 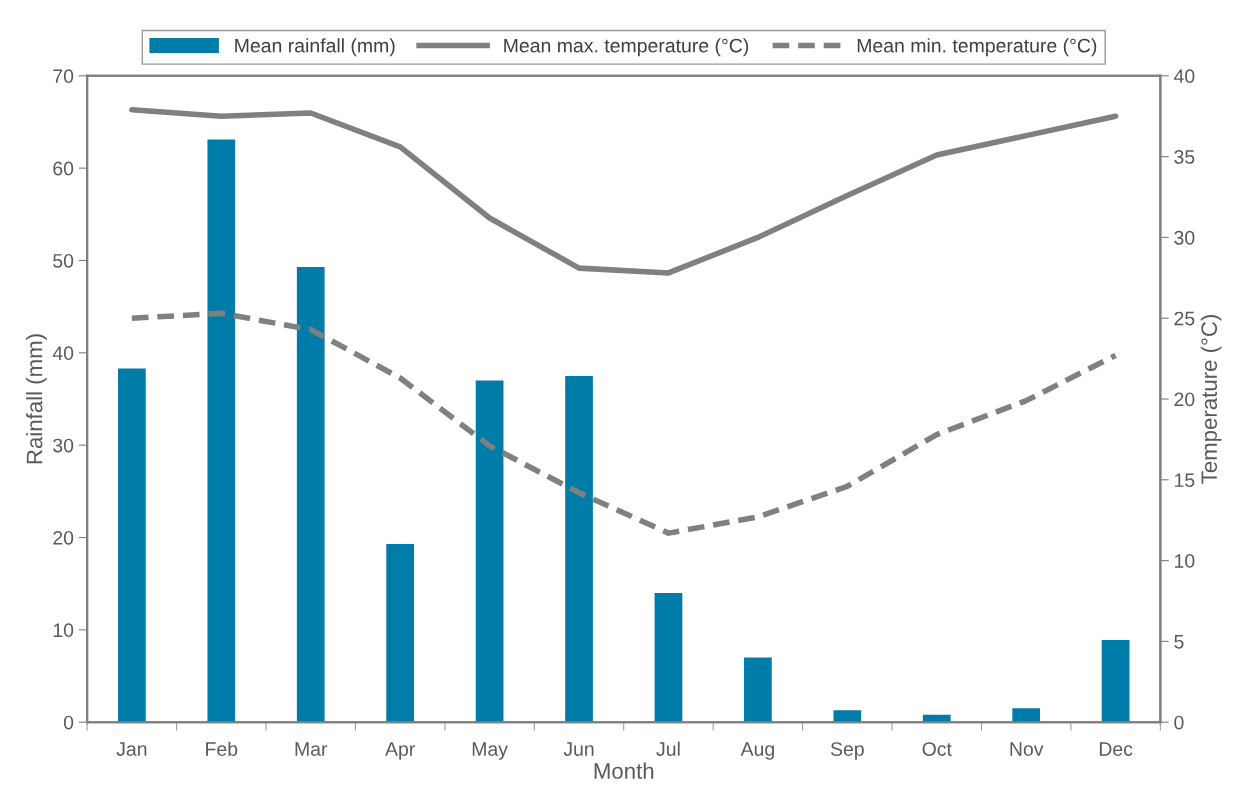 I want to click on x-tick-label: Jun, so click(x=578, y=749).